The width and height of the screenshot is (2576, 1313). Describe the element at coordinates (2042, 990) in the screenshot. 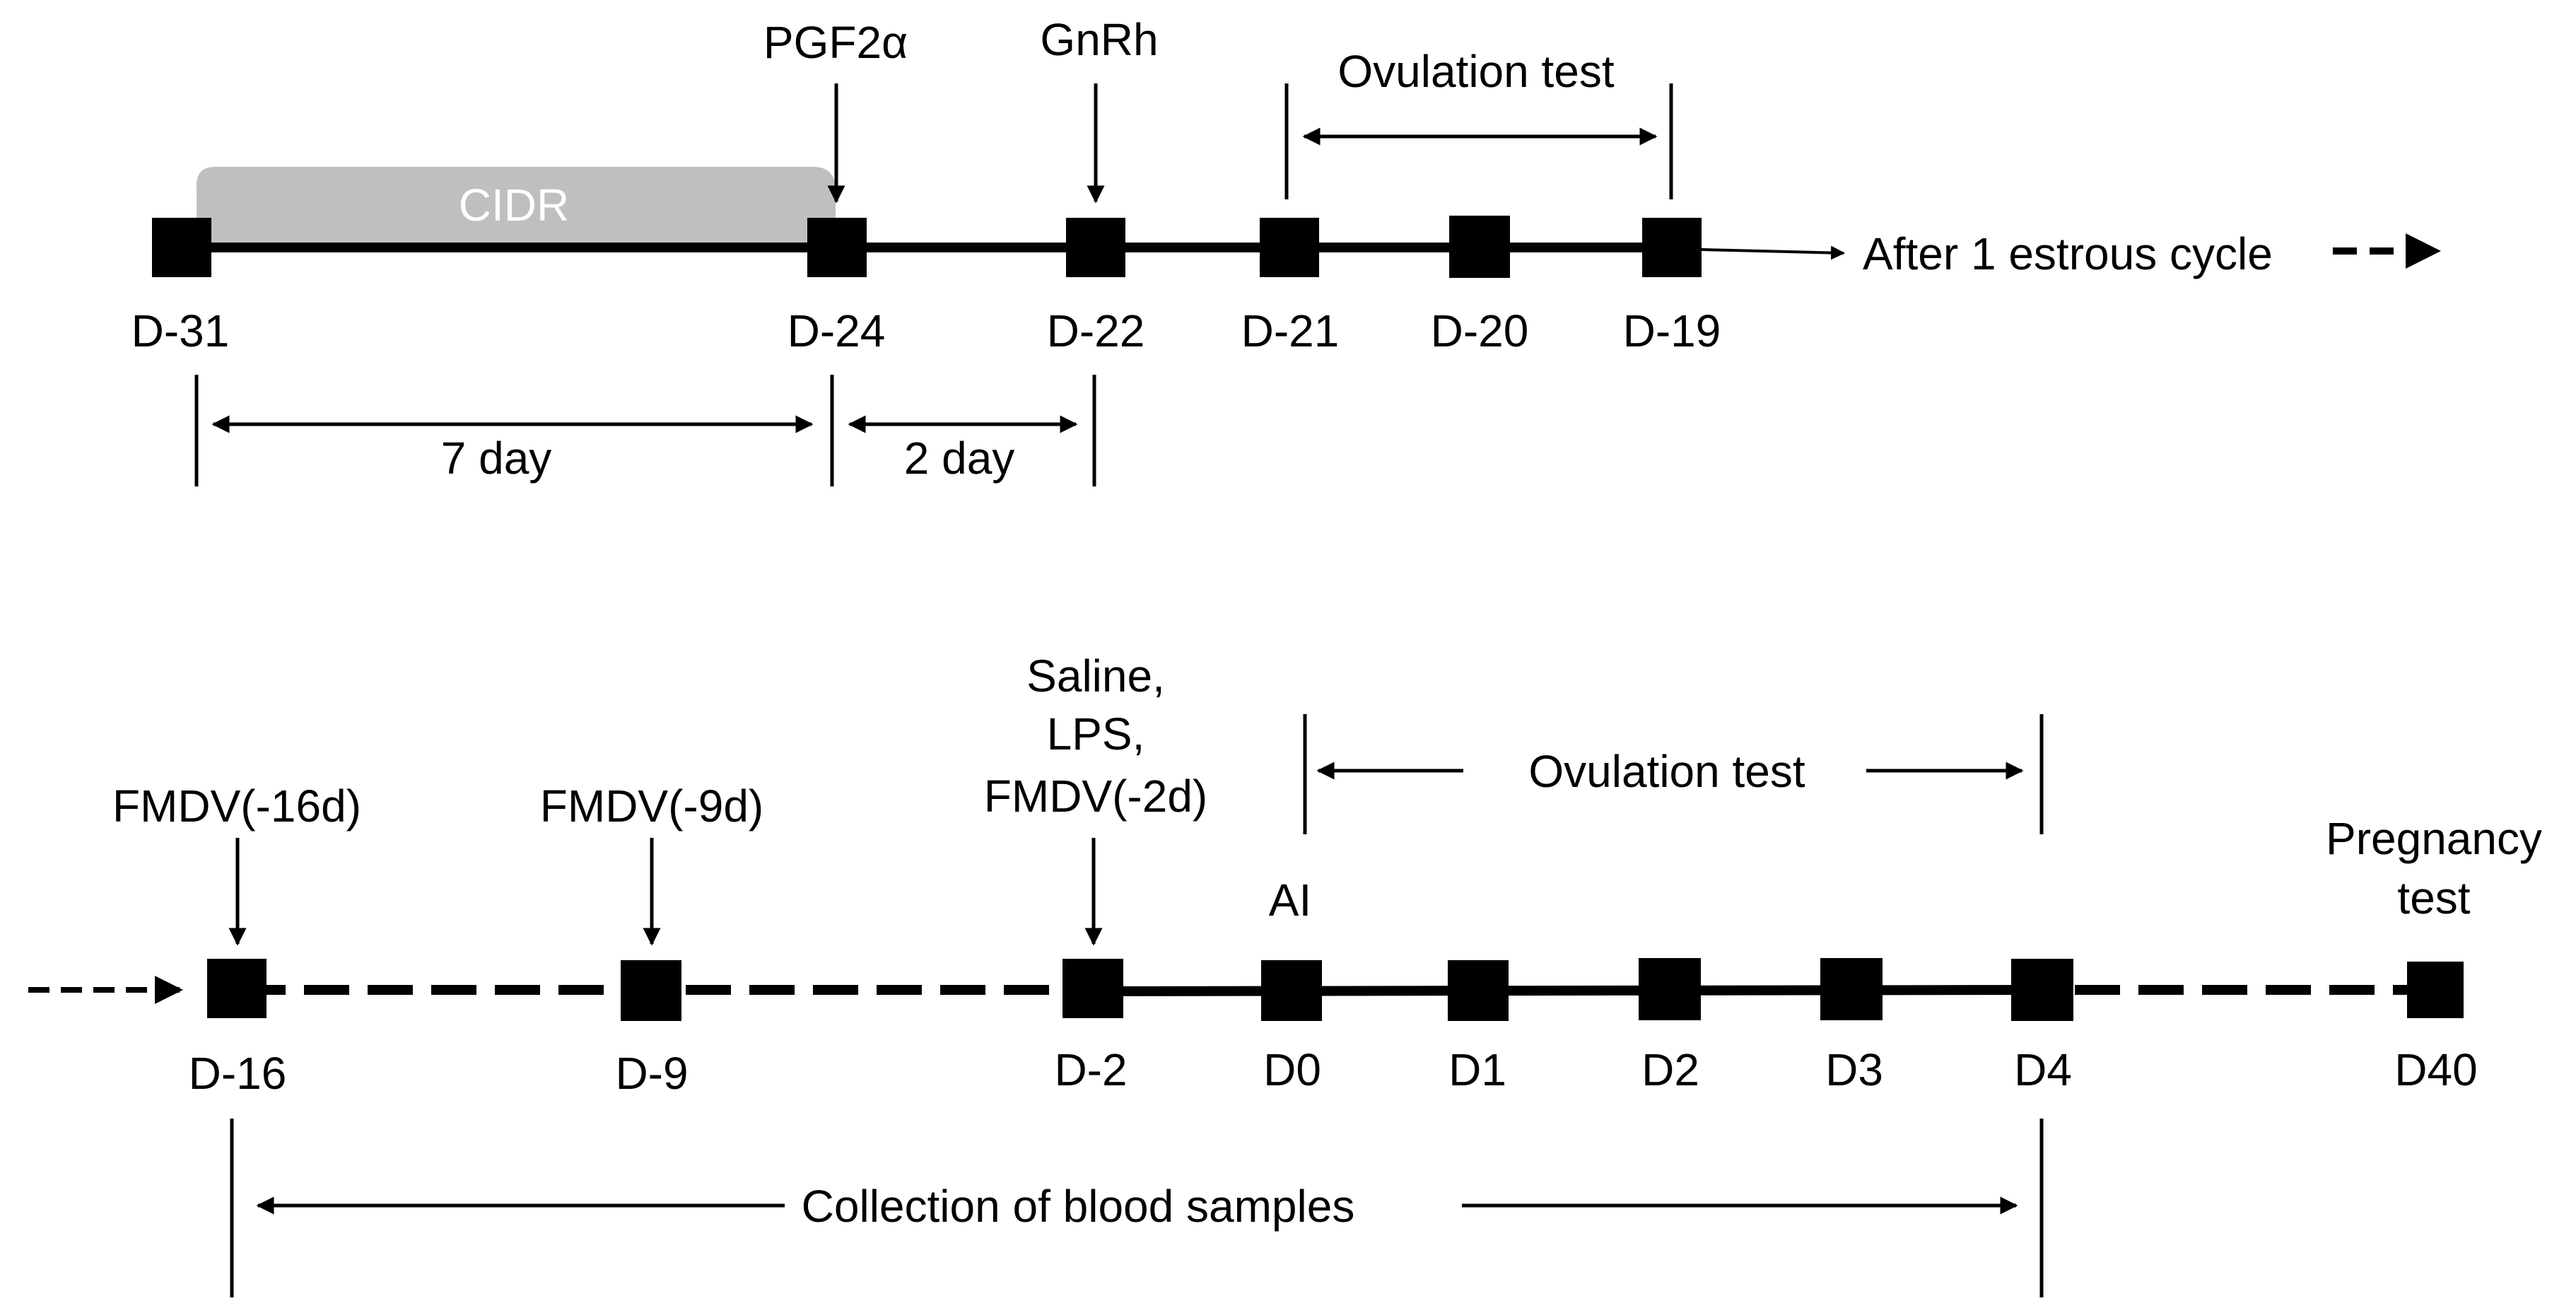

I see `day-square-d4` at that location.